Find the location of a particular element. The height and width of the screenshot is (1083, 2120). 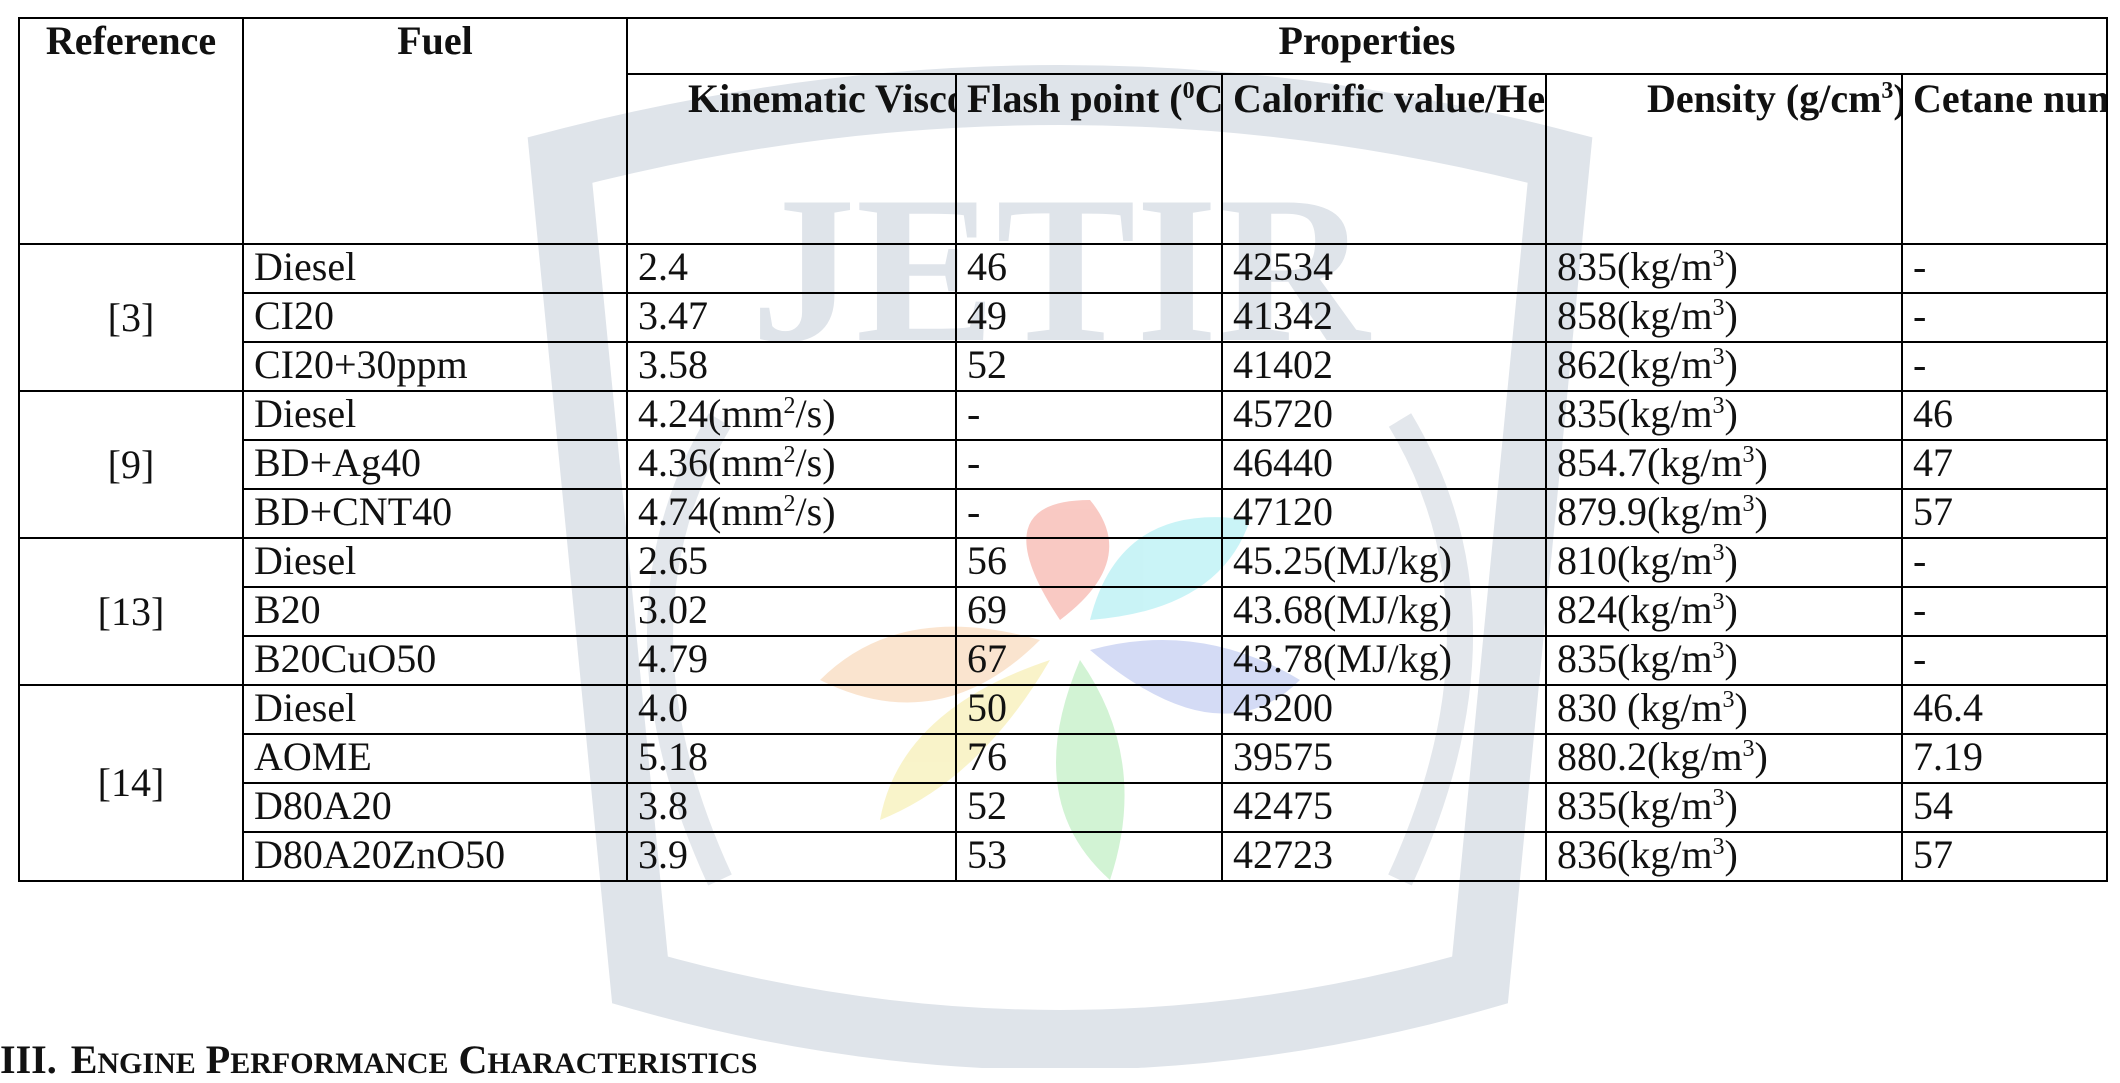

header-reference: Reference is located at coordinates (131, 131).